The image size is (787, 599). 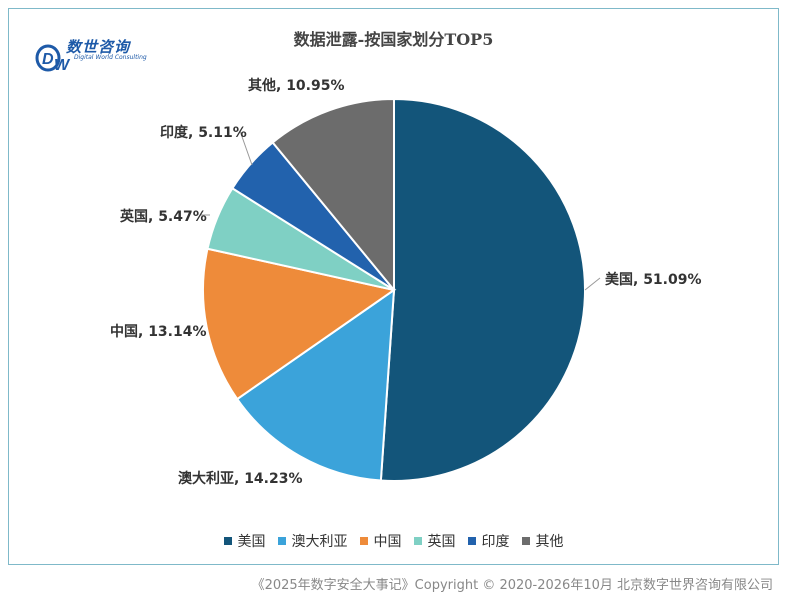 I want to click on slice-label-4: 印度, 5.11%, so click(x=203, y=133).